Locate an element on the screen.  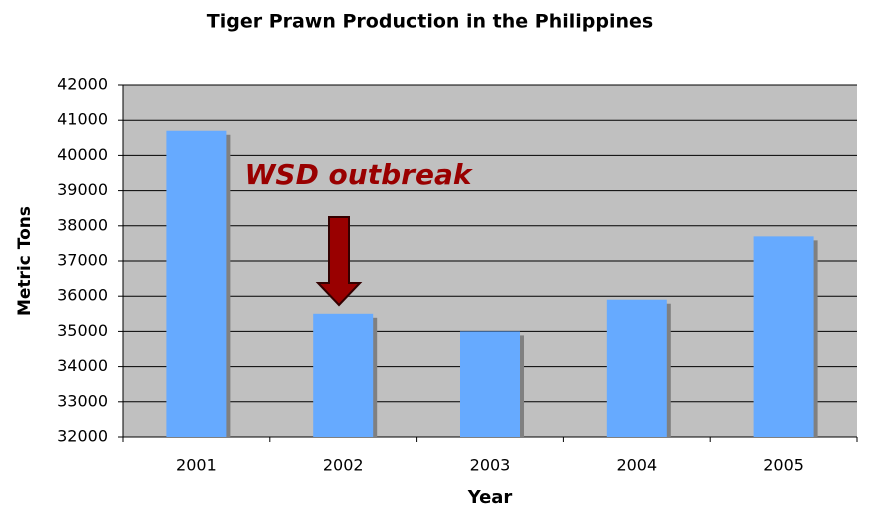
x-tick-label: 2001 is located at coordinates (196, 465).